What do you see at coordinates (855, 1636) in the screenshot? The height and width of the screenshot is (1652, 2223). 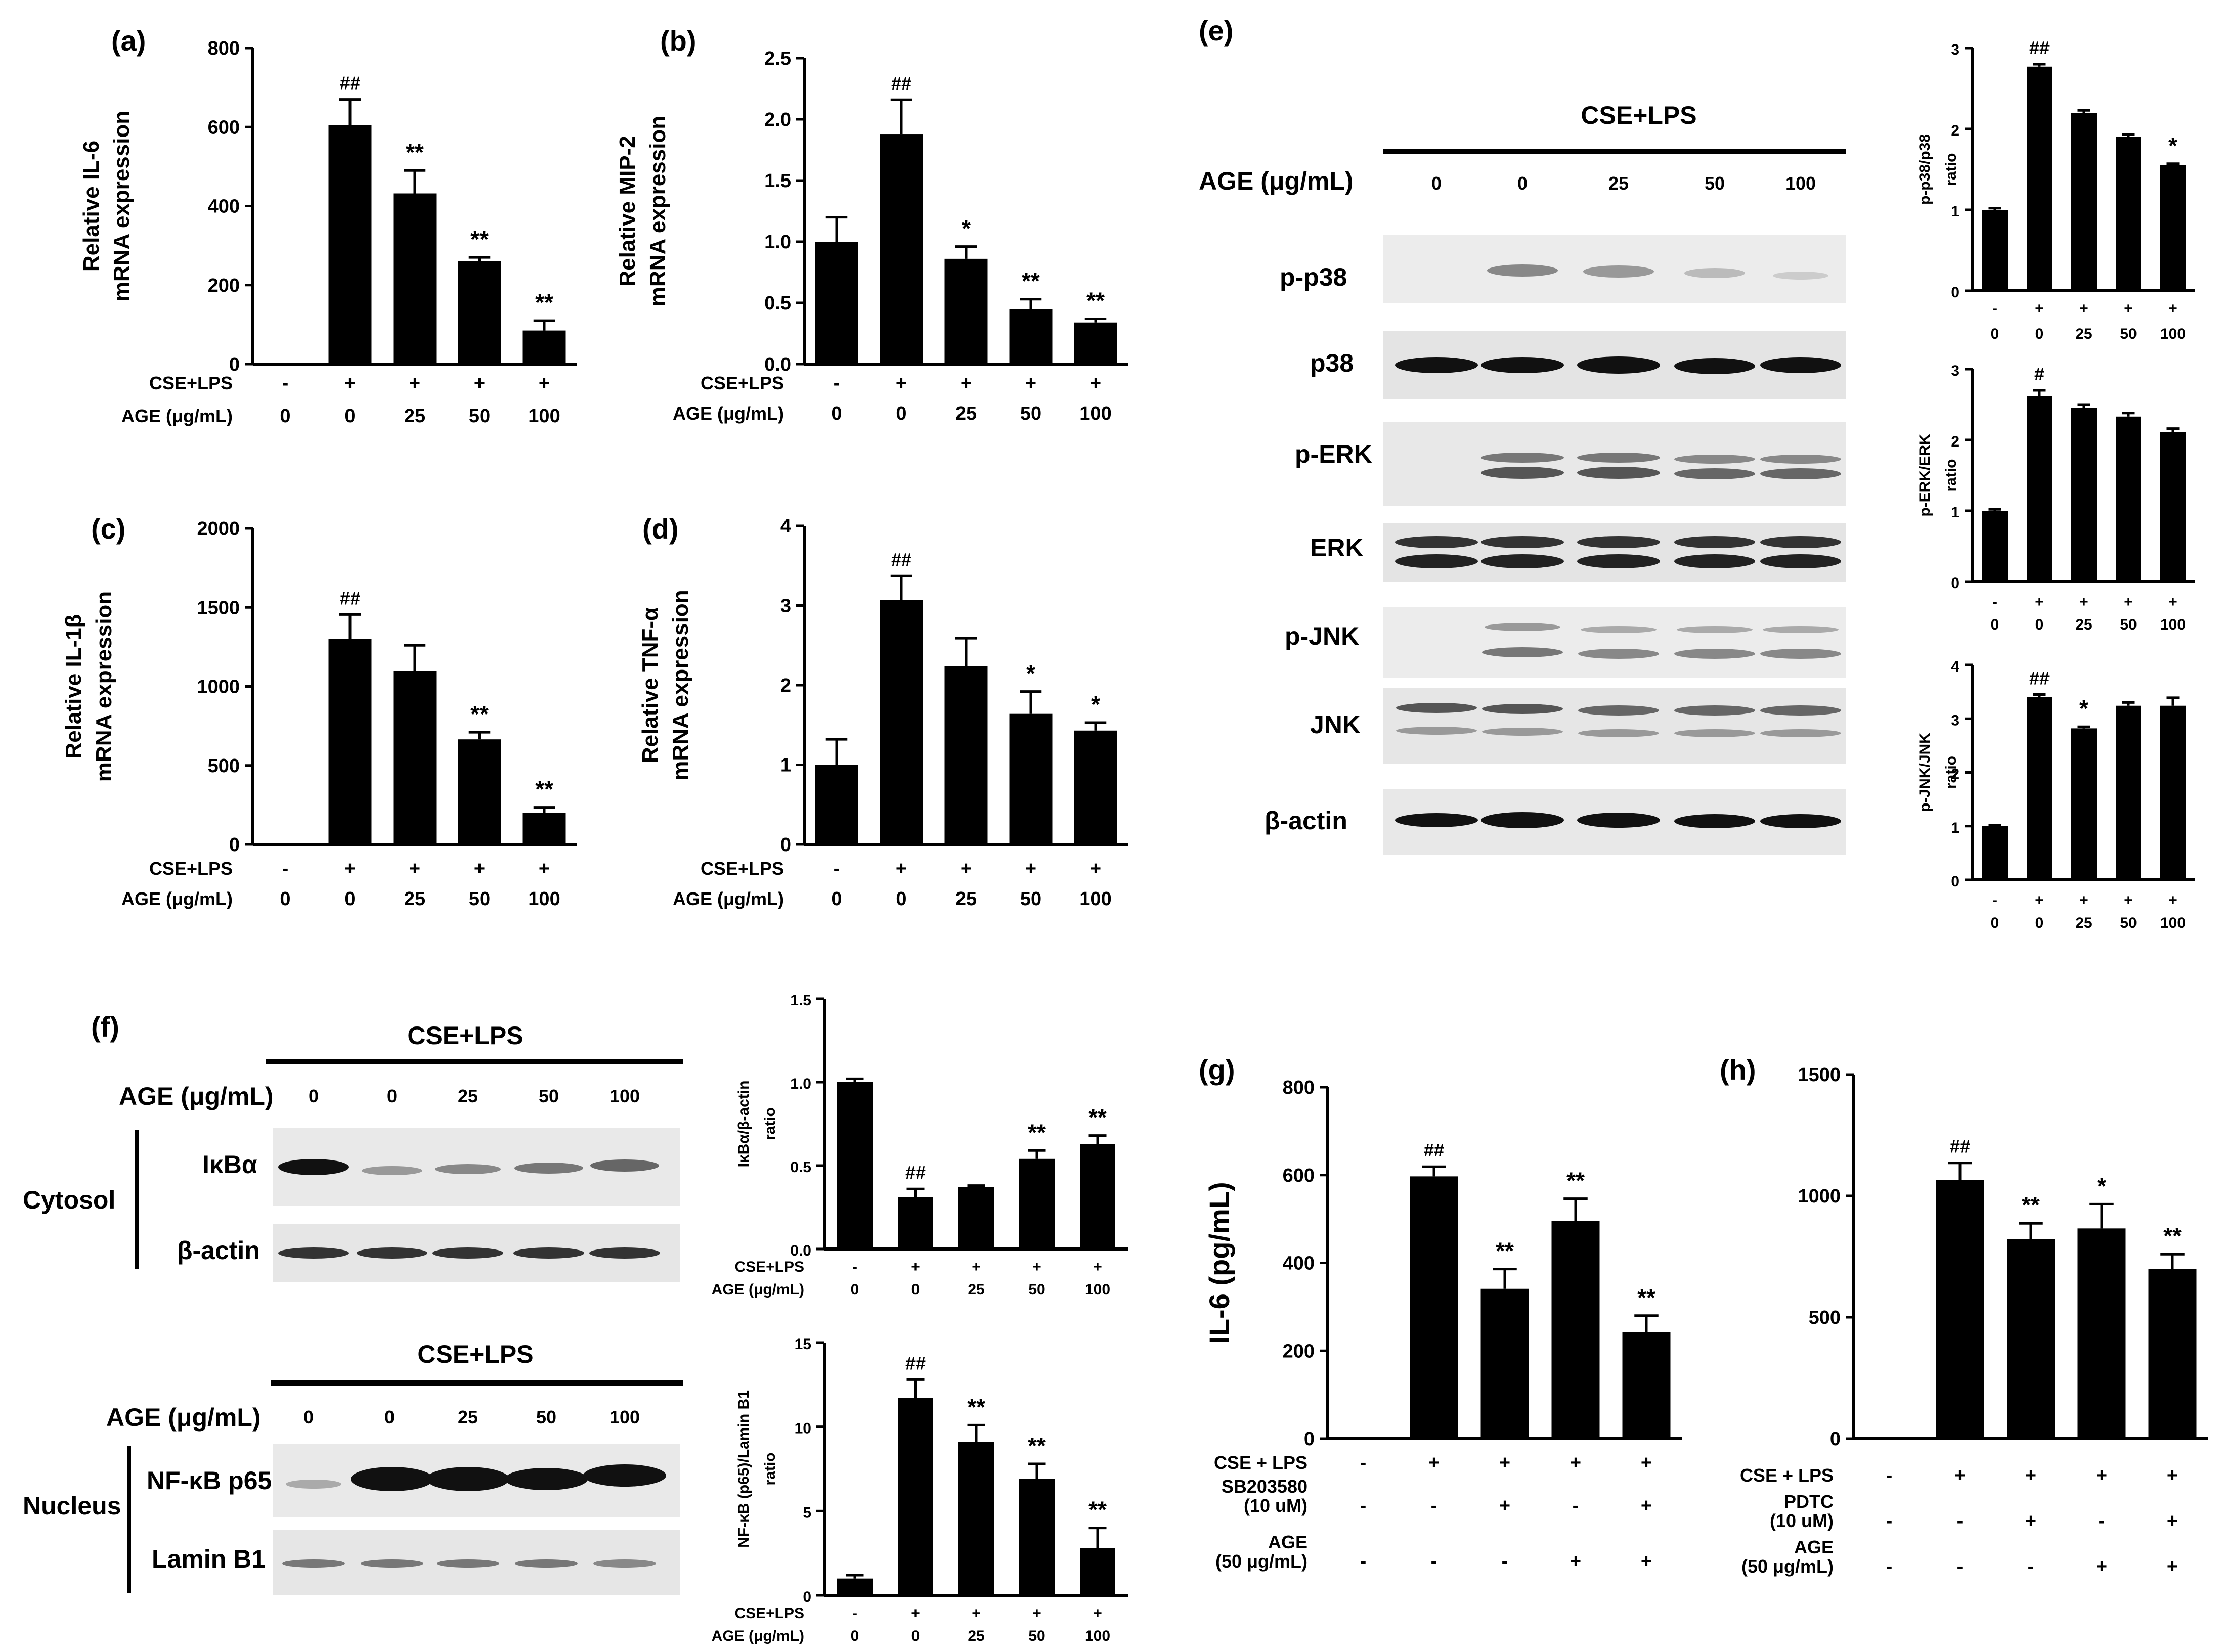 I see `row-value-f2: 0` at bounding box center [855, 1636].